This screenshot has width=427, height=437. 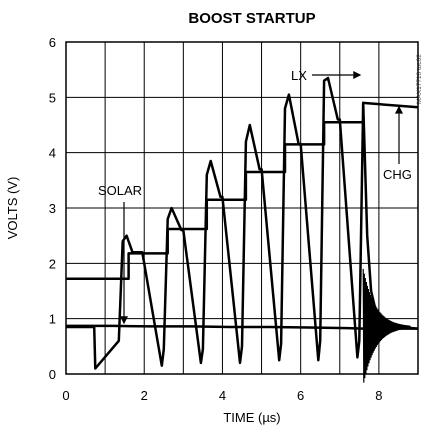 What do you see at coordinates (124, 320) in the screenshot?
I see `solar-arrowhead` at bounding box center [124, 320].